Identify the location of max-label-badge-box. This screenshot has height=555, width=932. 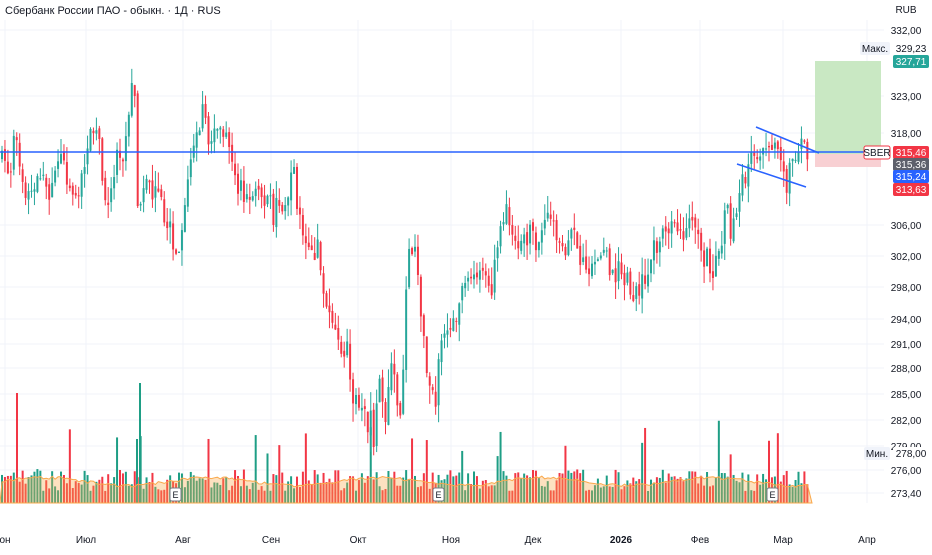
(875, 48).